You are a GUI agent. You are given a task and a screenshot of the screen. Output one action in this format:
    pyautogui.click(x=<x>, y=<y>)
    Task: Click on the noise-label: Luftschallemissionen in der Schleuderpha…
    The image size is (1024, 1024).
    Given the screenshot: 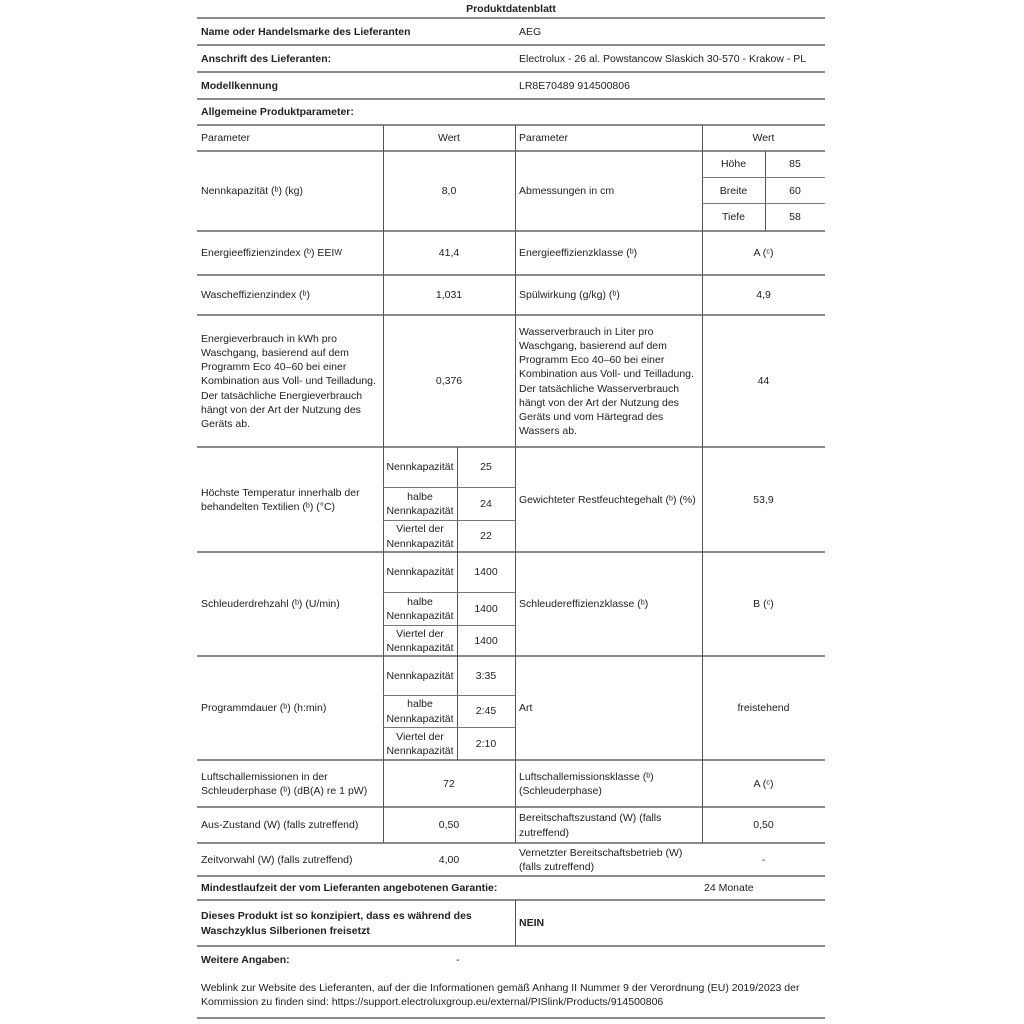 What is the action you would take?
    pyautogui.click(x=284, y=783)
    